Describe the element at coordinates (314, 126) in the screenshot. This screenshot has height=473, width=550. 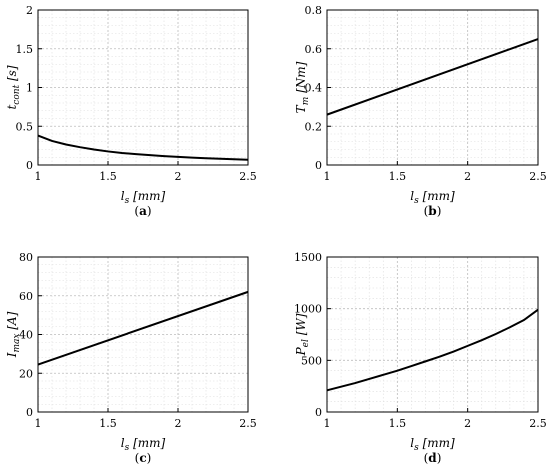
I see `y-tick-label: 0.2` at that location.